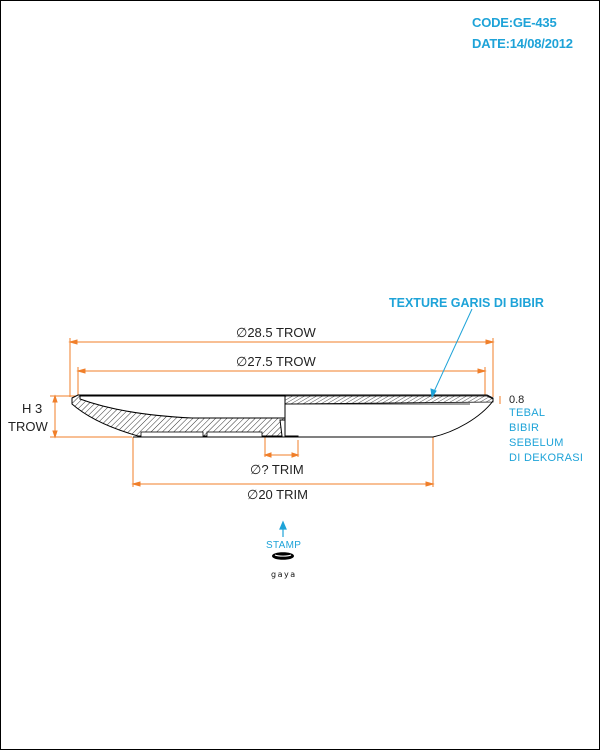  What do you see at coordinates (32, 408) in the screenshot?
I see `height-label: H 3` at bounding box center [32, 408].